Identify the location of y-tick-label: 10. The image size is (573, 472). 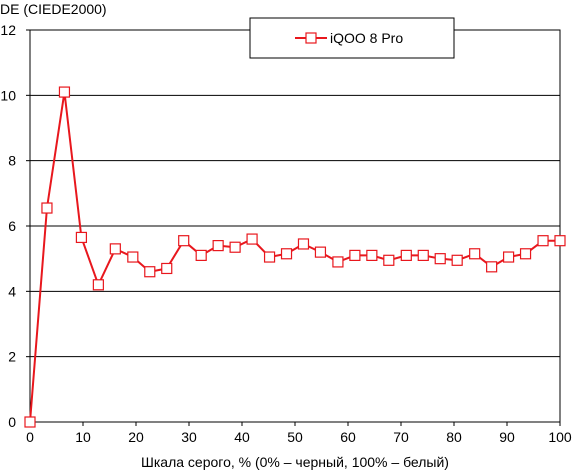
(8, 95).